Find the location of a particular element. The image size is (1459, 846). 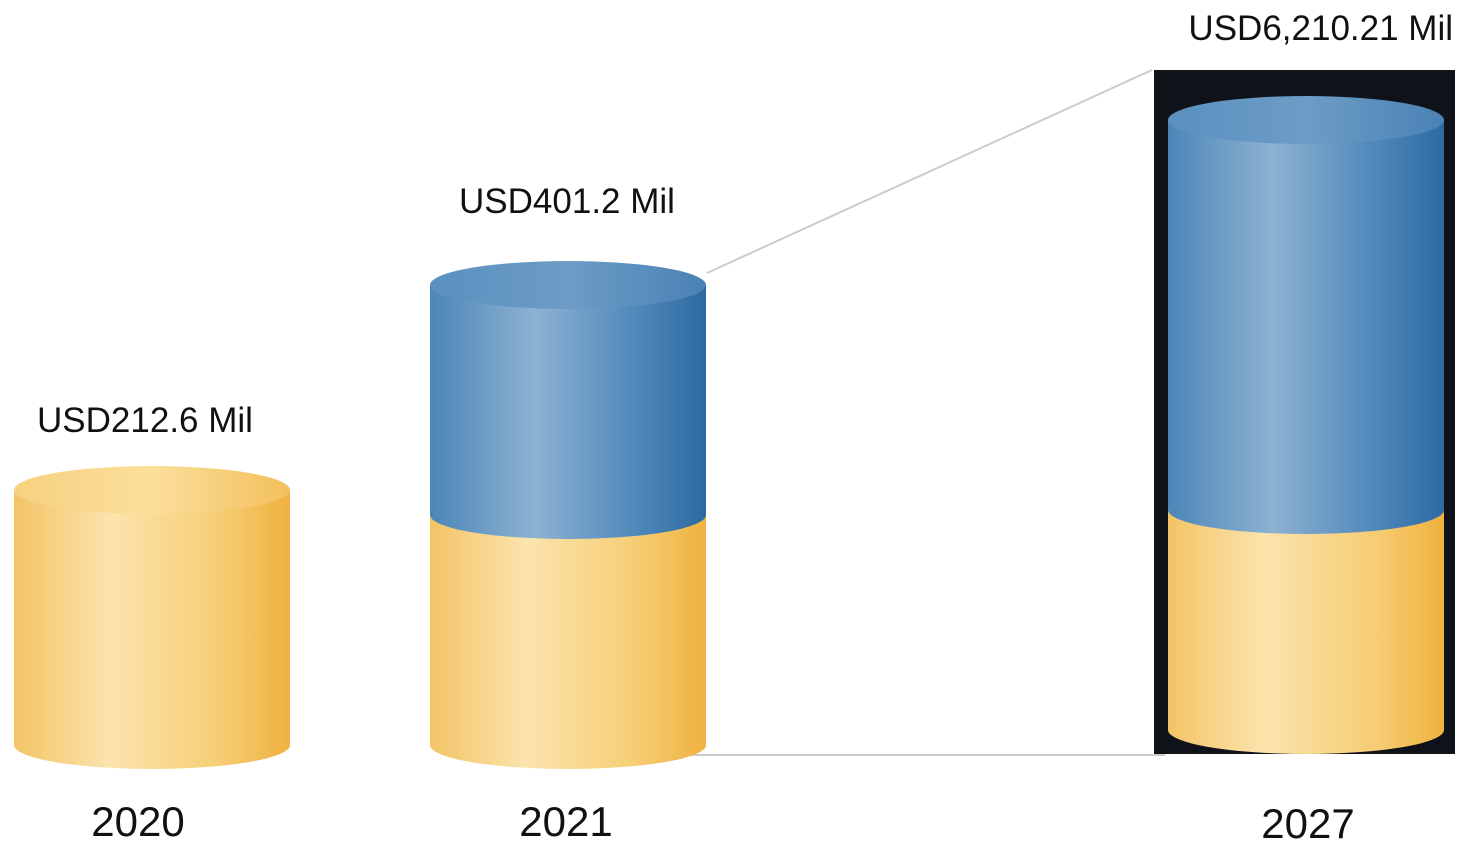

growth-segment-2027-body is located at coordinates (1306, 327).